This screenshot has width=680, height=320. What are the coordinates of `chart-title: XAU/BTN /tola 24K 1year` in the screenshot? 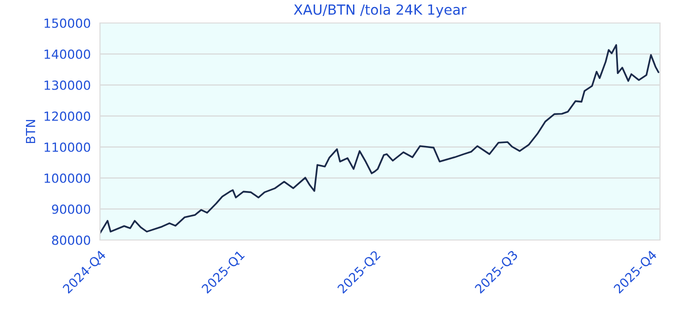 It's located at (380, 11).